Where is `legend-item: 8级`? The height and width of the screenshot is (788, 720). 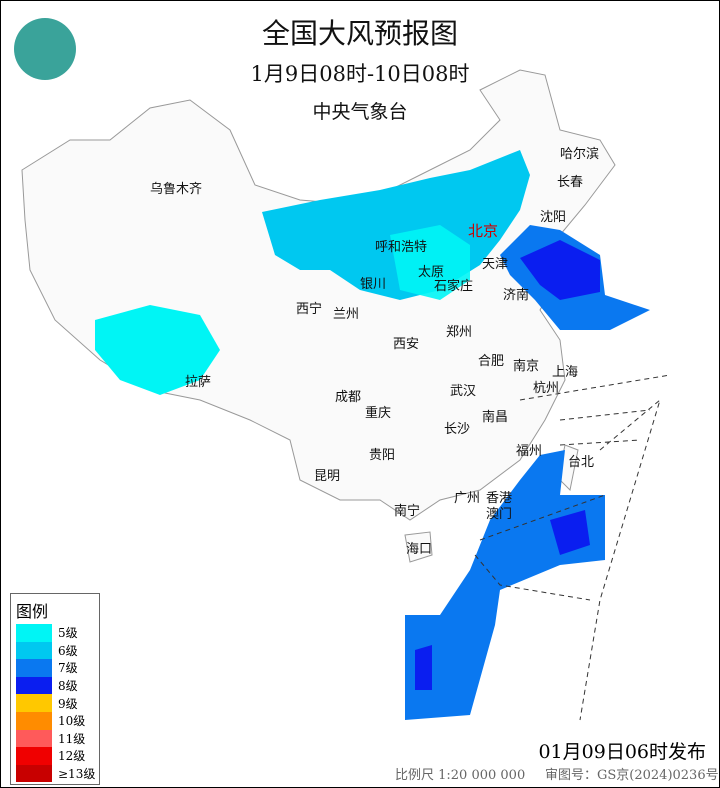 legend-item: 8级 is located at coordinates (55, 685).